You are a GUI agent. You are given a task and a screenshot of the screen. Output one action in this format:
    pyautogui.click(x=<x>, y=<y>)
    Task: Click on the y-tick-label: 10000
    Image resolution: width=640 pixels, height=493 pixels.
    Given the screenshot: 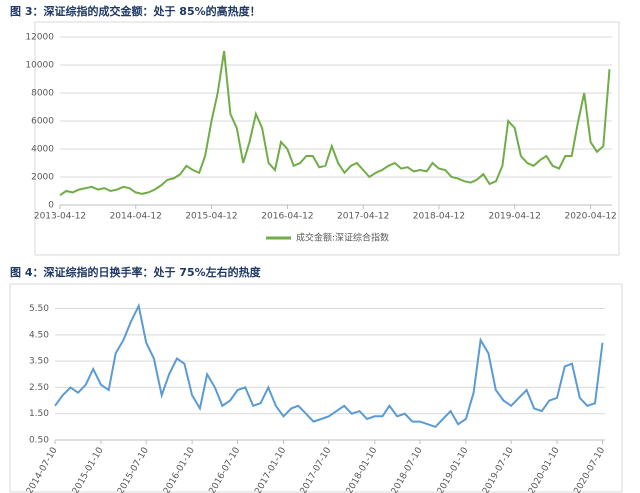 What is the action you would take?
    pyautogui.click(x=39, y=66)
    